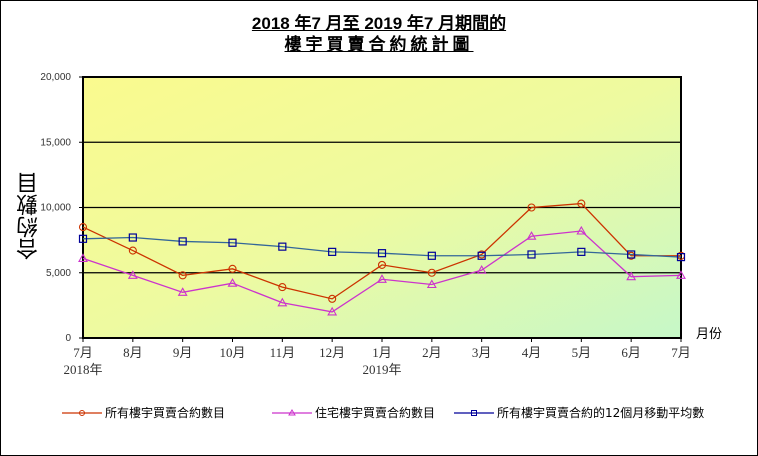 The image size is (758, 456). I want to click on legend-label-moving-avg: 所有樓宇買賣合約的12個月移動平均數, so click(601, 413).